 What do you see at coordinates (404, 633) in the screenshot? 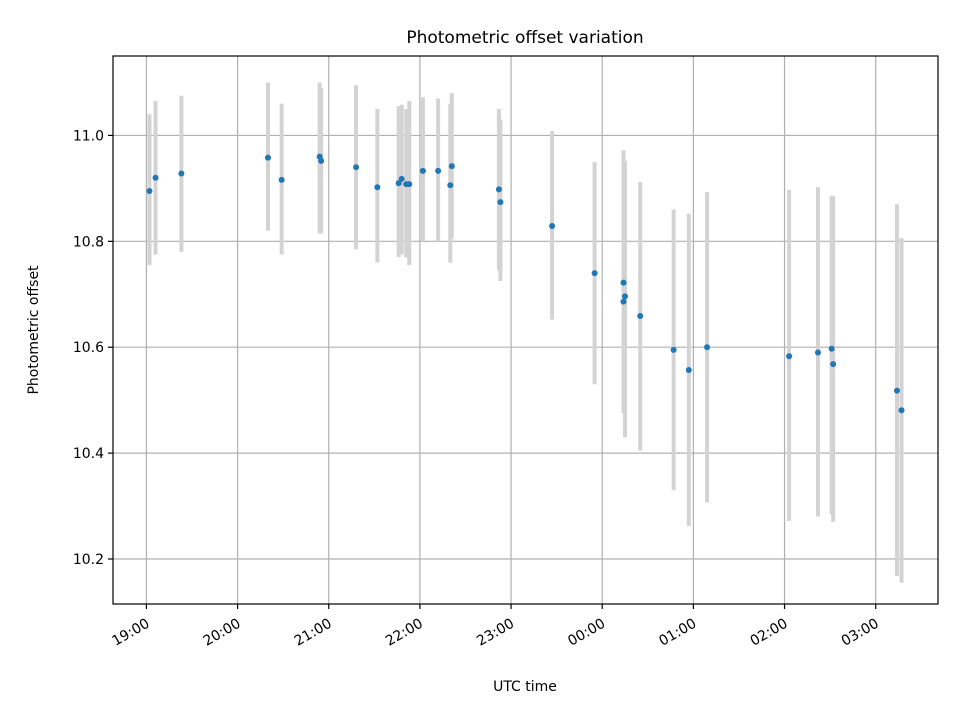
I see `x-tick-label: 22:00` at bounding box center [404, 633].